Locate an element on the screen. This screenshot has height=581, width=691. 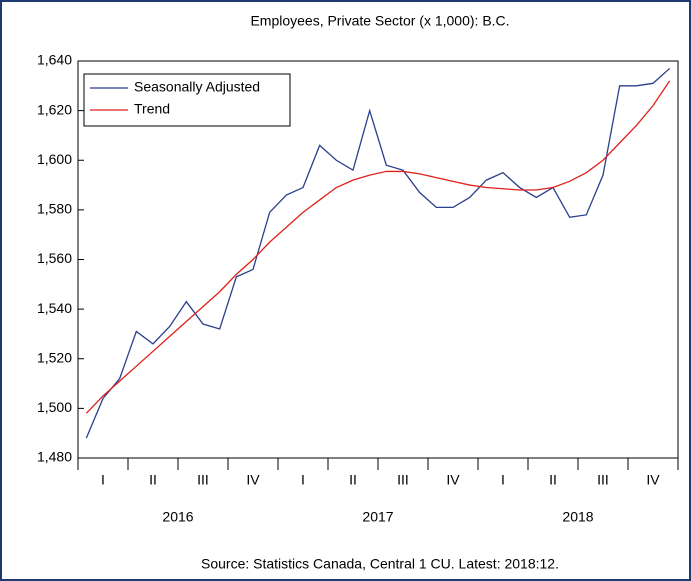
y-tick-label: 1,560 is located at coordinates (54, 258).